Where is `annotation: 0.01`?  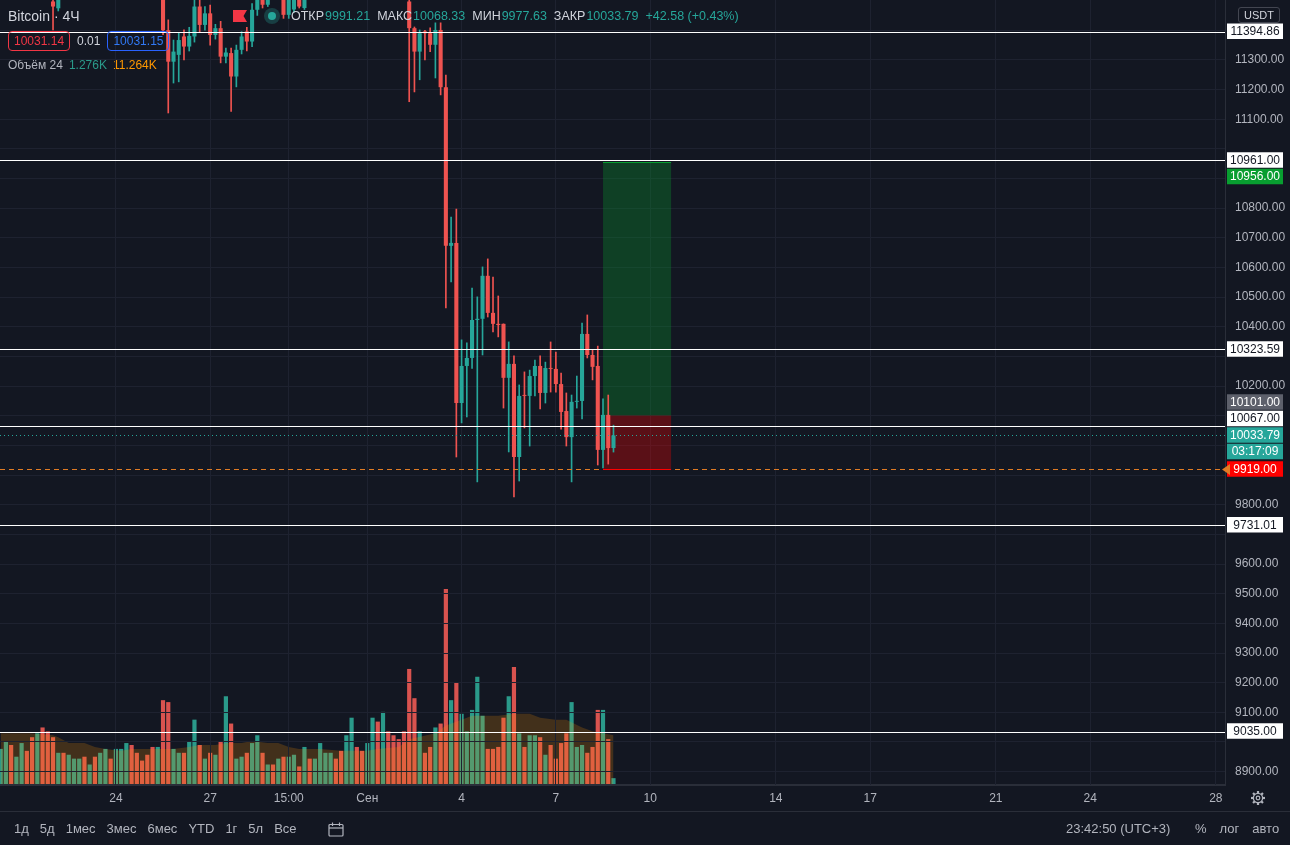 annotation: 0.01 is located at coordinates (89, 41).